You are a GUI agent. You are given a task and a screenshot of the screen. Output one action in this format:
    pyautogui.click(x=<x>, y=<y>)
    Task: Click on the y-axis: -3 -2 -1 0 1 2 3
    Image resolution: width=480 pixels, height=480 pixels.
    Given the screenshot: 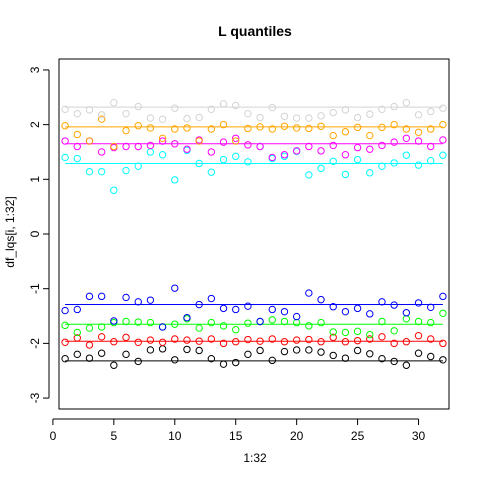 What is the action you would take?
    pyautogui.click(x=39, y=234)
    